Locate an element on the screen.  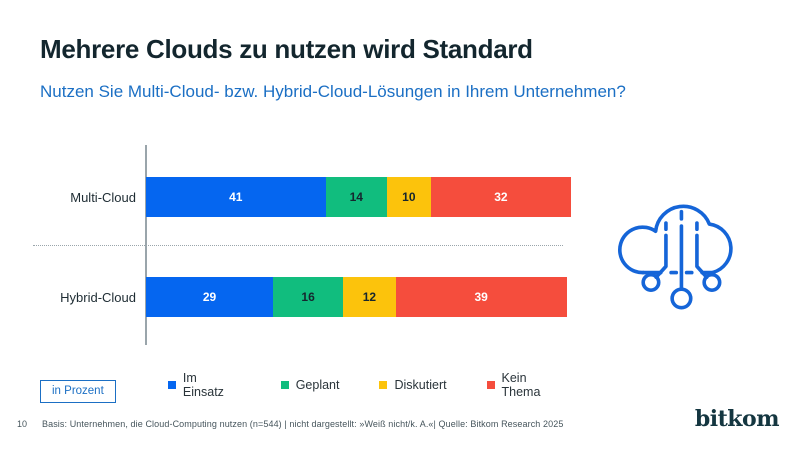
value-label: 12 is located at coordinates (369, 297).